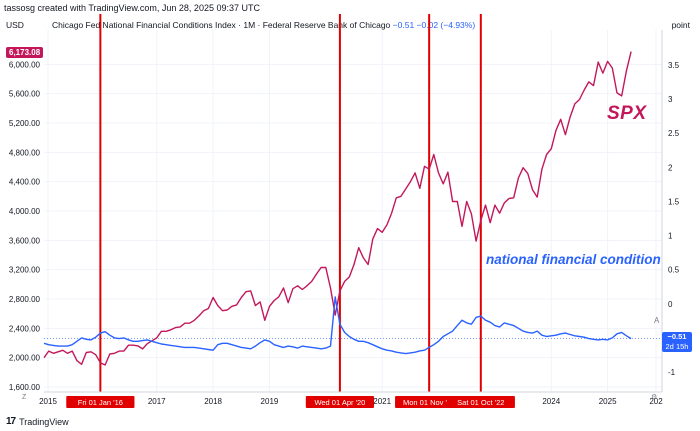 This screenshot has height=431, width=700. What do you see at coordinates (25, 358) in the screenshot?
I see `left-tick-label: 2,000.00` at bounding box center [25, 358].